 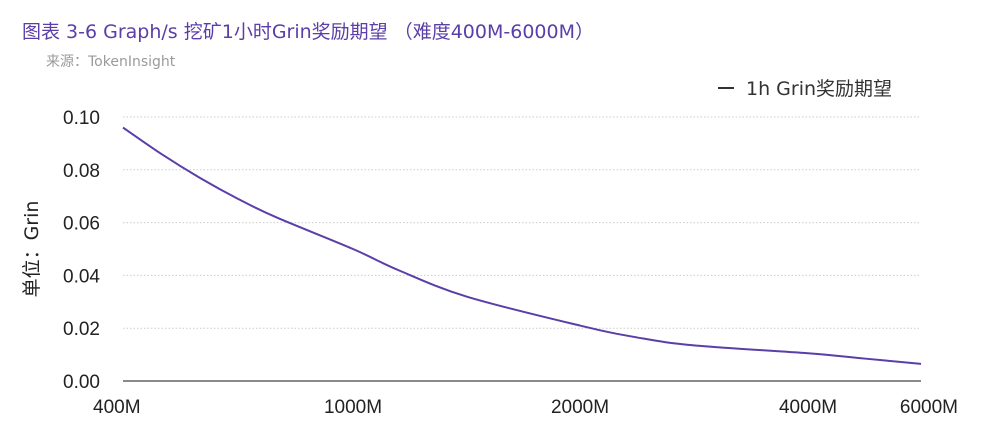 What do you see at coordinates (81, 118) in the screenshot?
I see `y-tick-label: 0.10` at bounding box center [81, 118].